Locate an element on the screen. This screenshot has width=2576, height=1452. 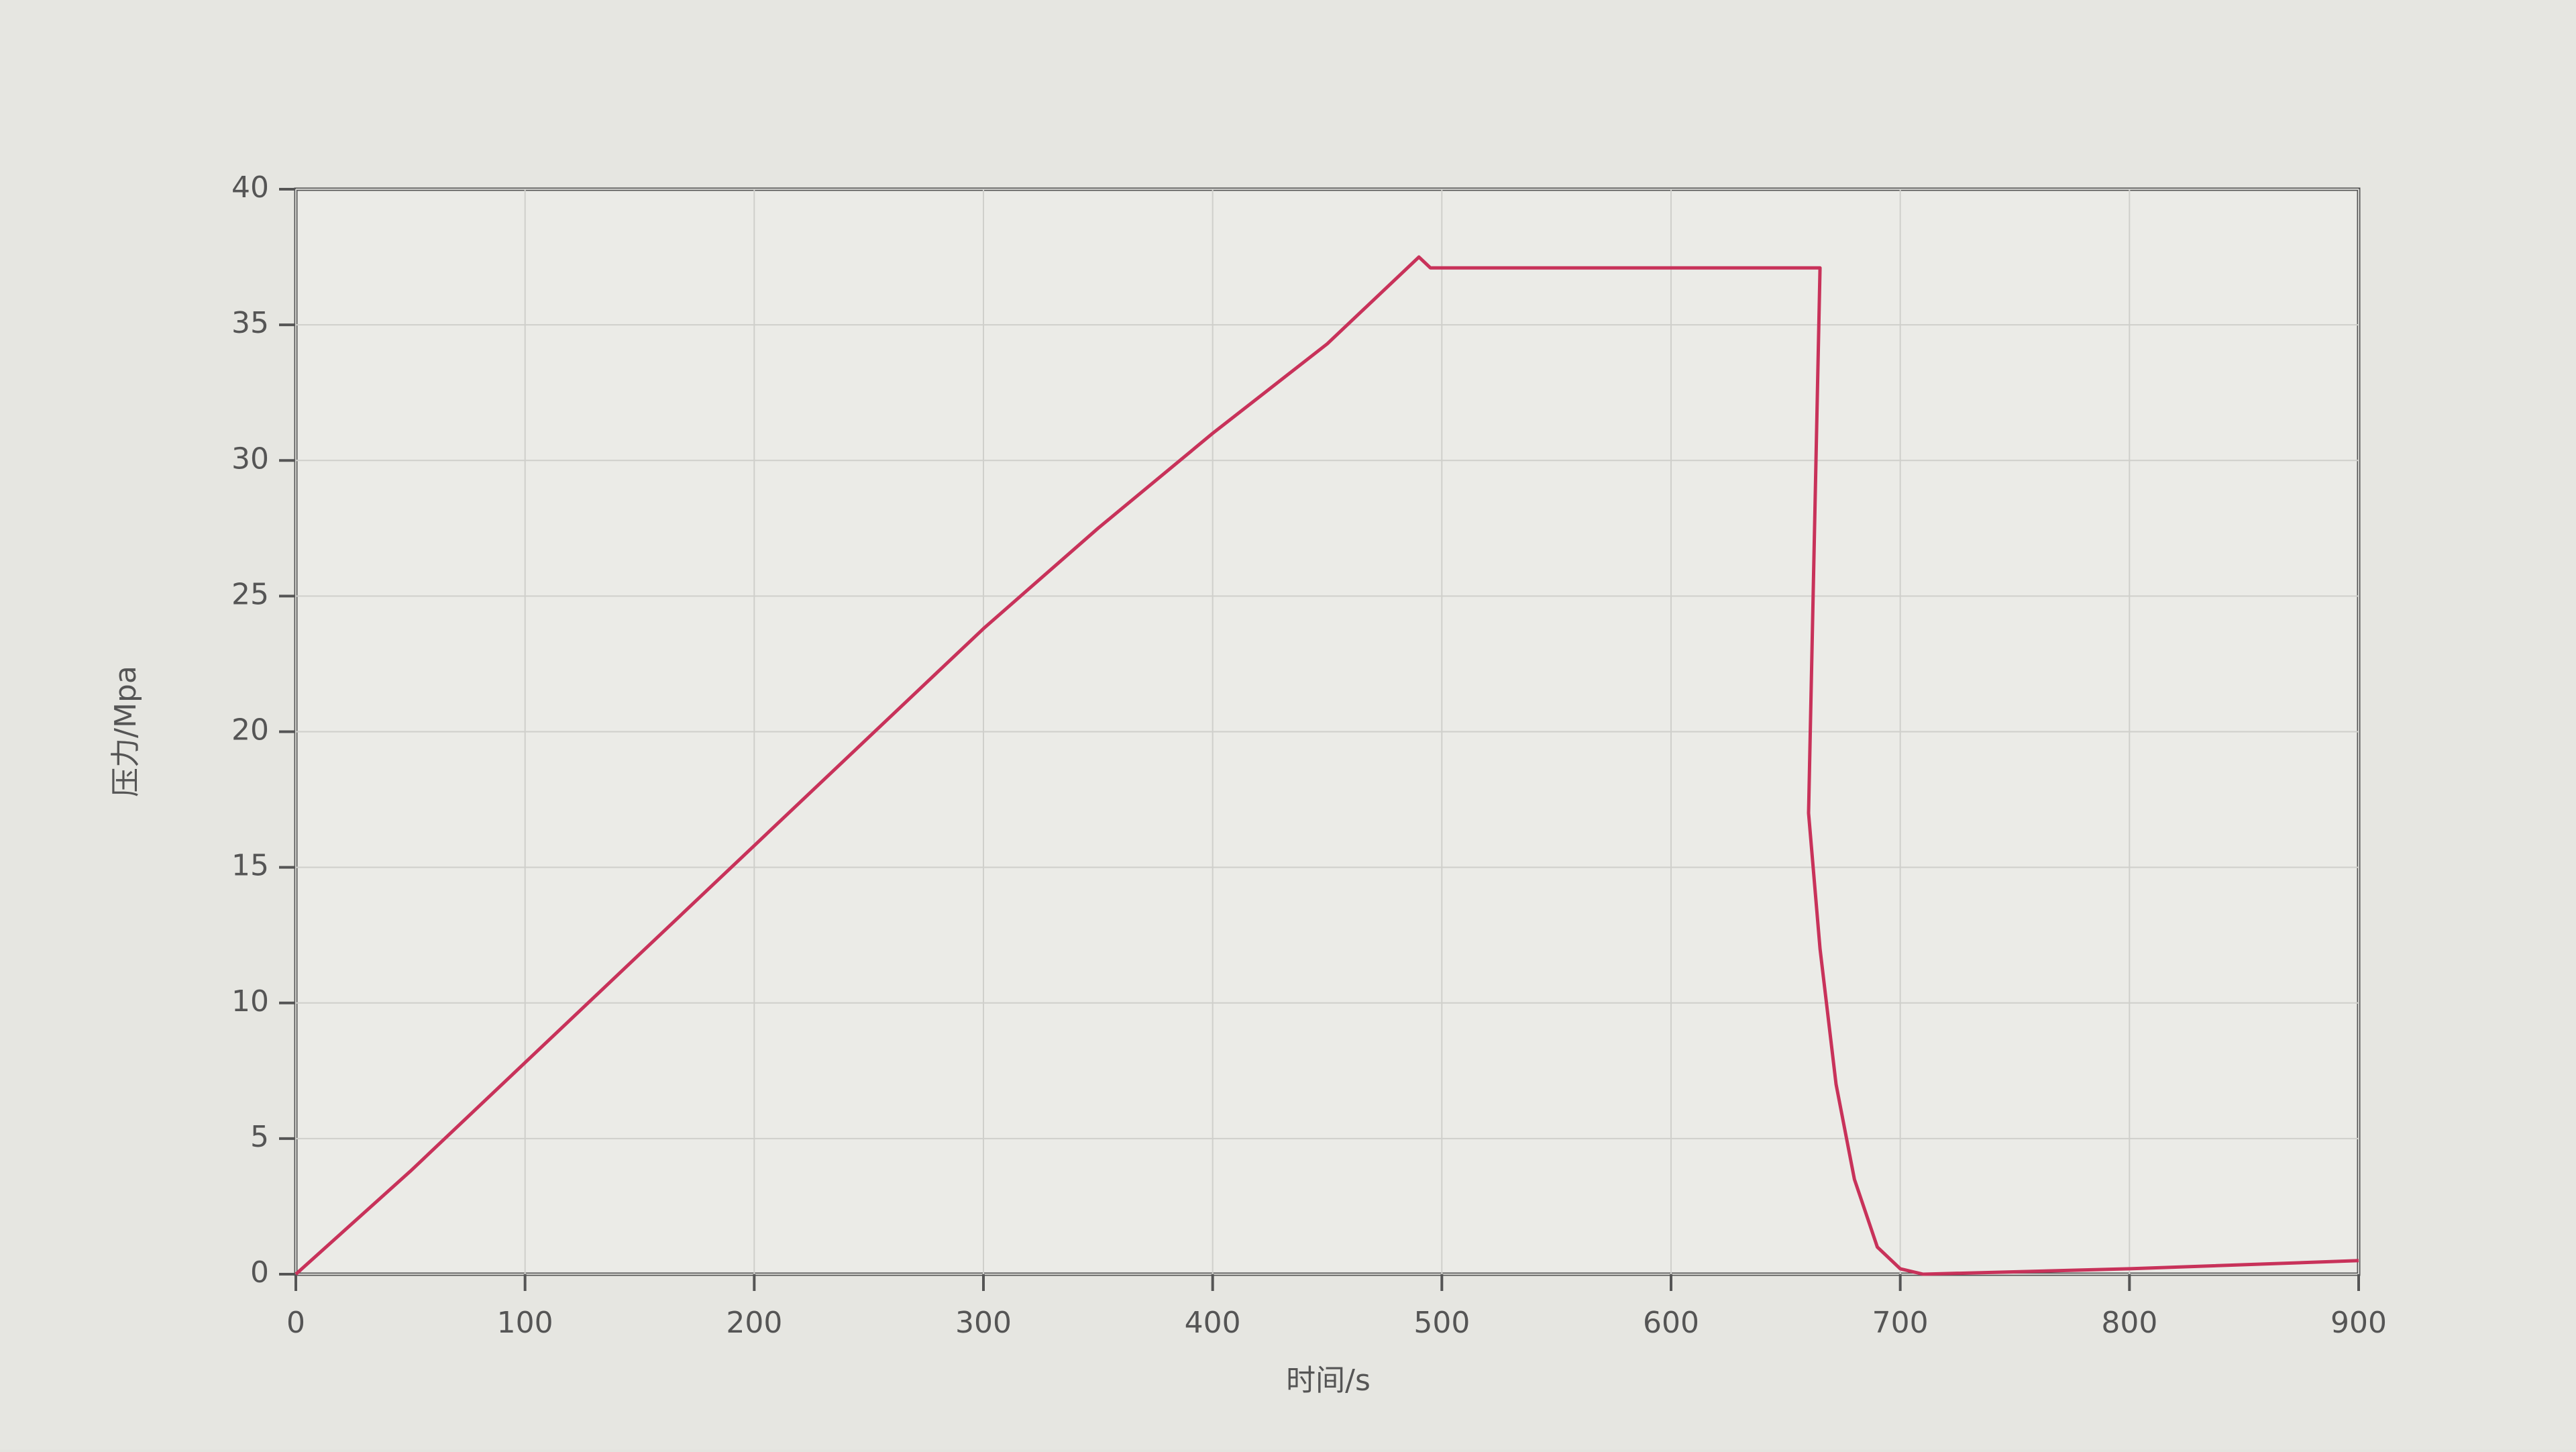
x-tick-label: 800 is located at coordinates (2129, 1323).